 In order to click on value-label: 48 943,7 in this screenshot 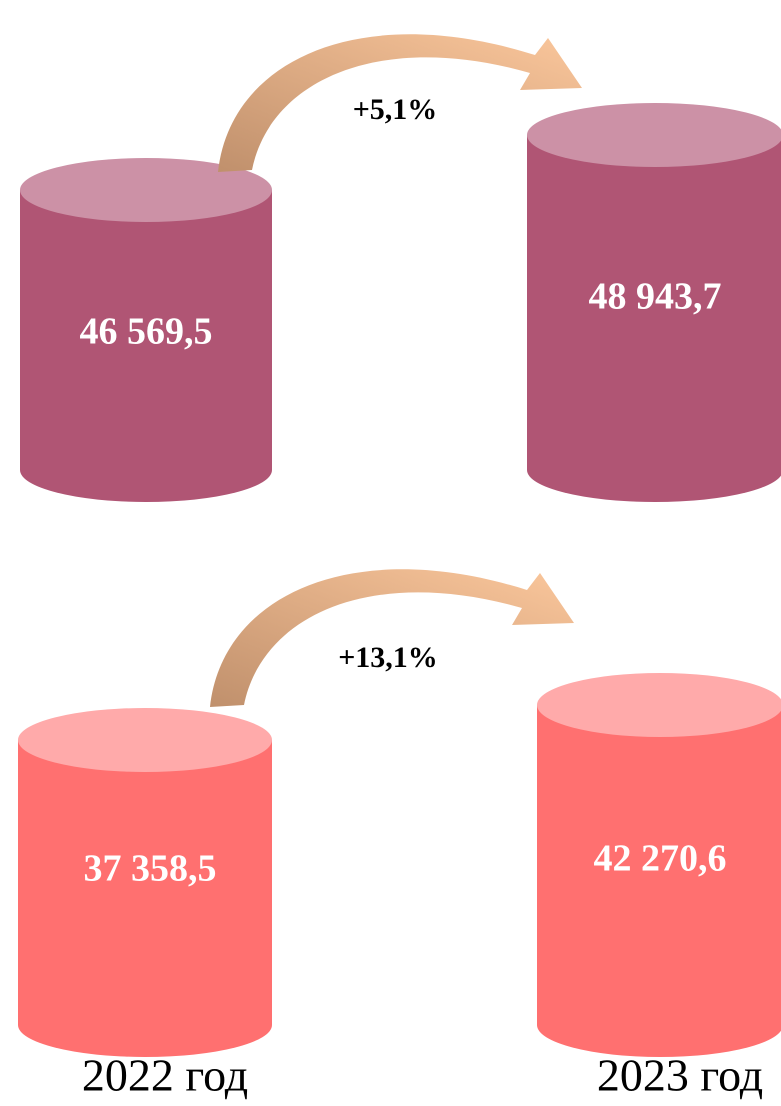, I will do `click(655, 297)`.